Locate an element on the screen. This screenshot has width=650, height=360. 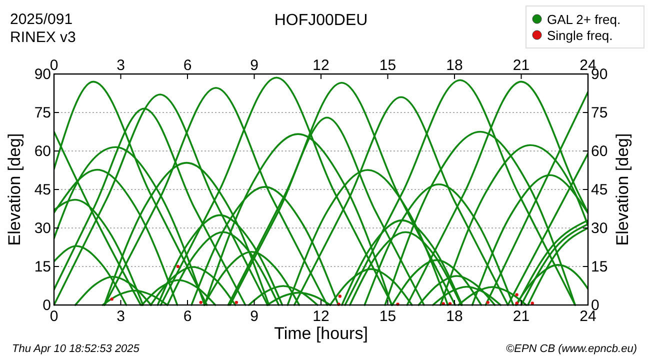
y2-tick-label: 60 is located at coordinates (599, 151).